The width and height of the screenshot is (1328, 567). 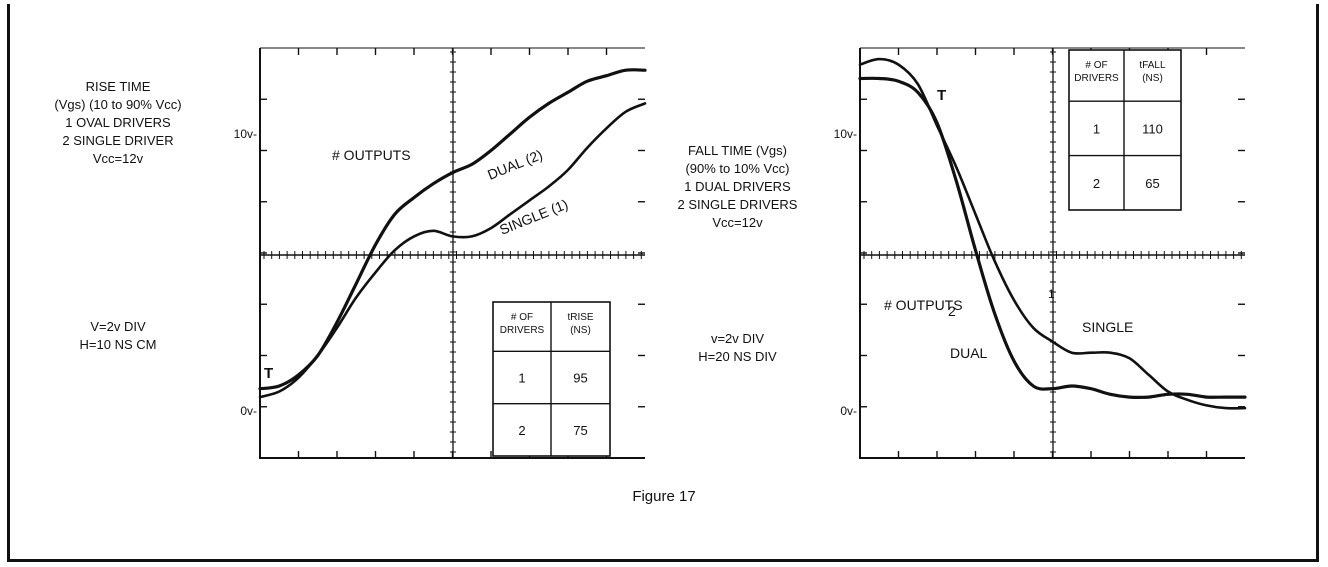 I want to click on rise-title-line: Vcc=12v, so click(x=118, y=158).